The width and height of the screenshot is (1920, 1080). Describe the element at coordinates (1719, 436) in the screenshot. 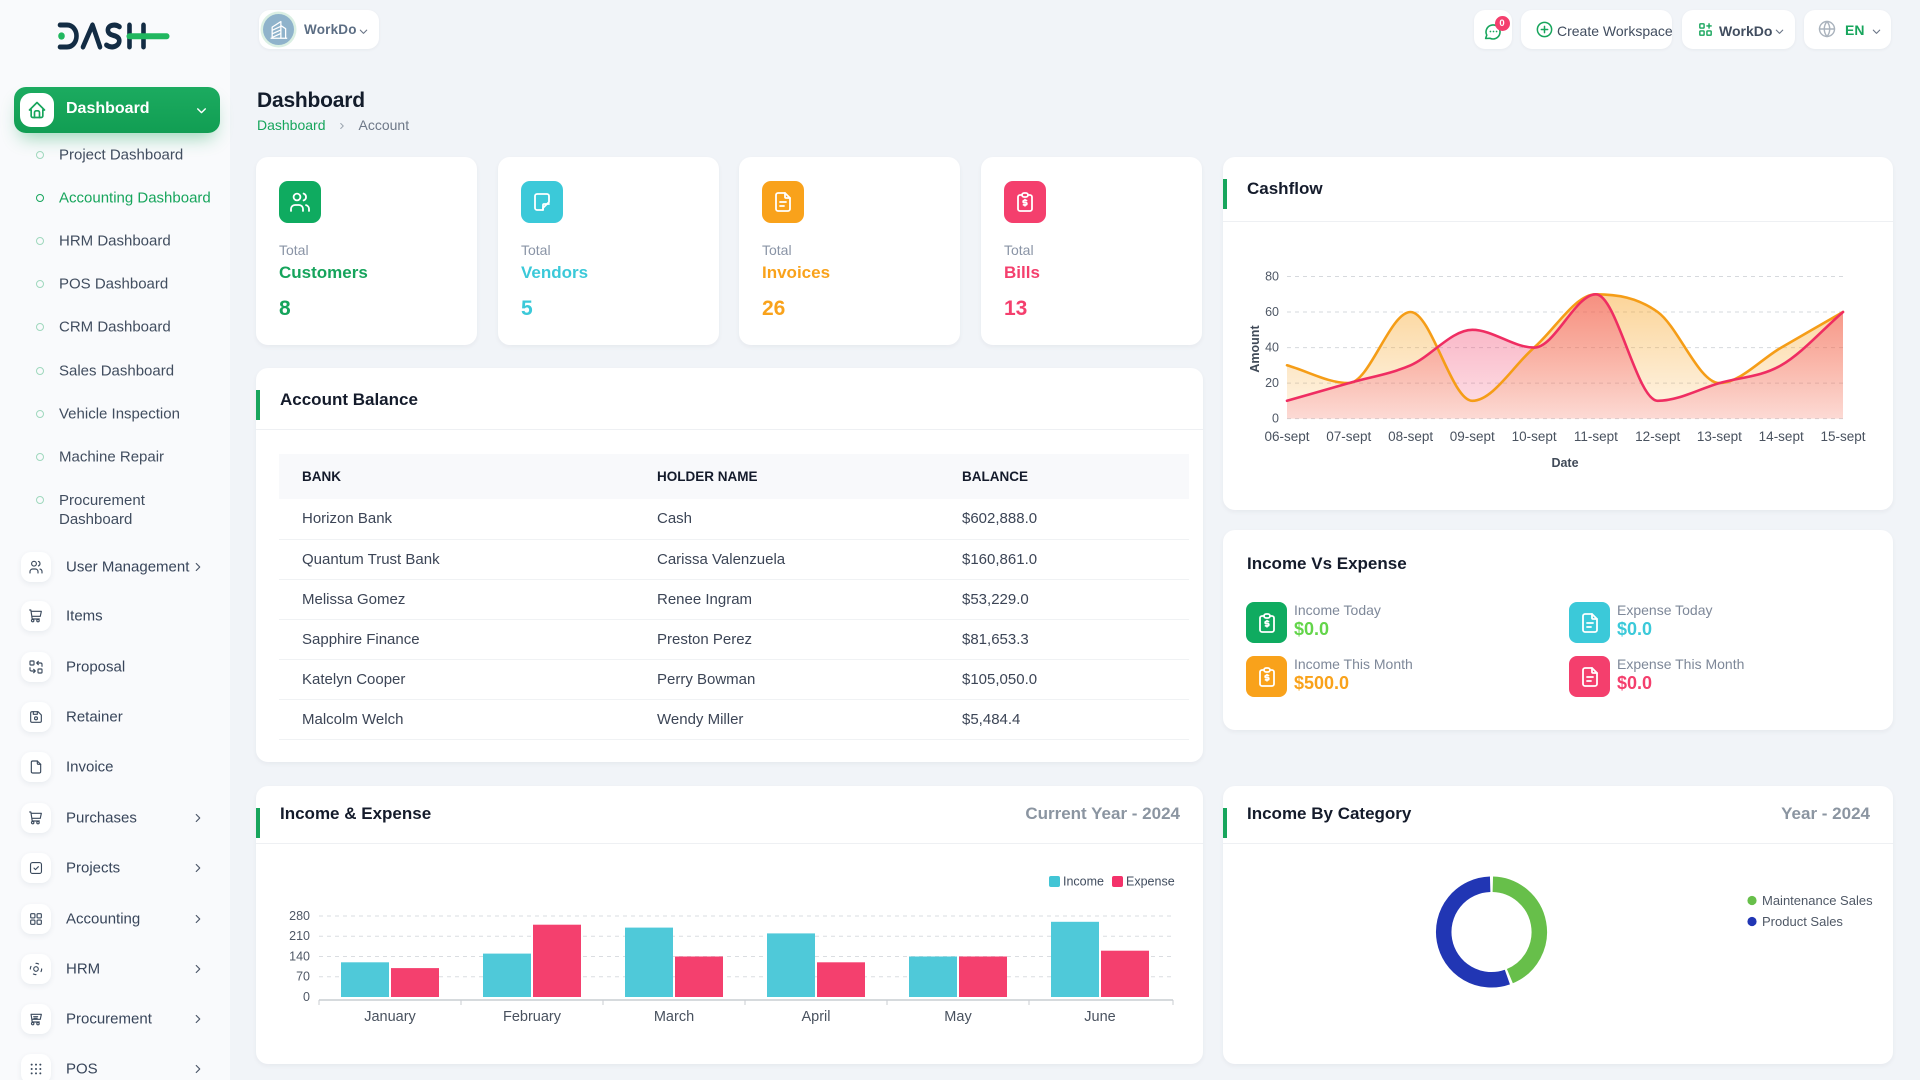

I see `svg-text: 13-sept` at that location.